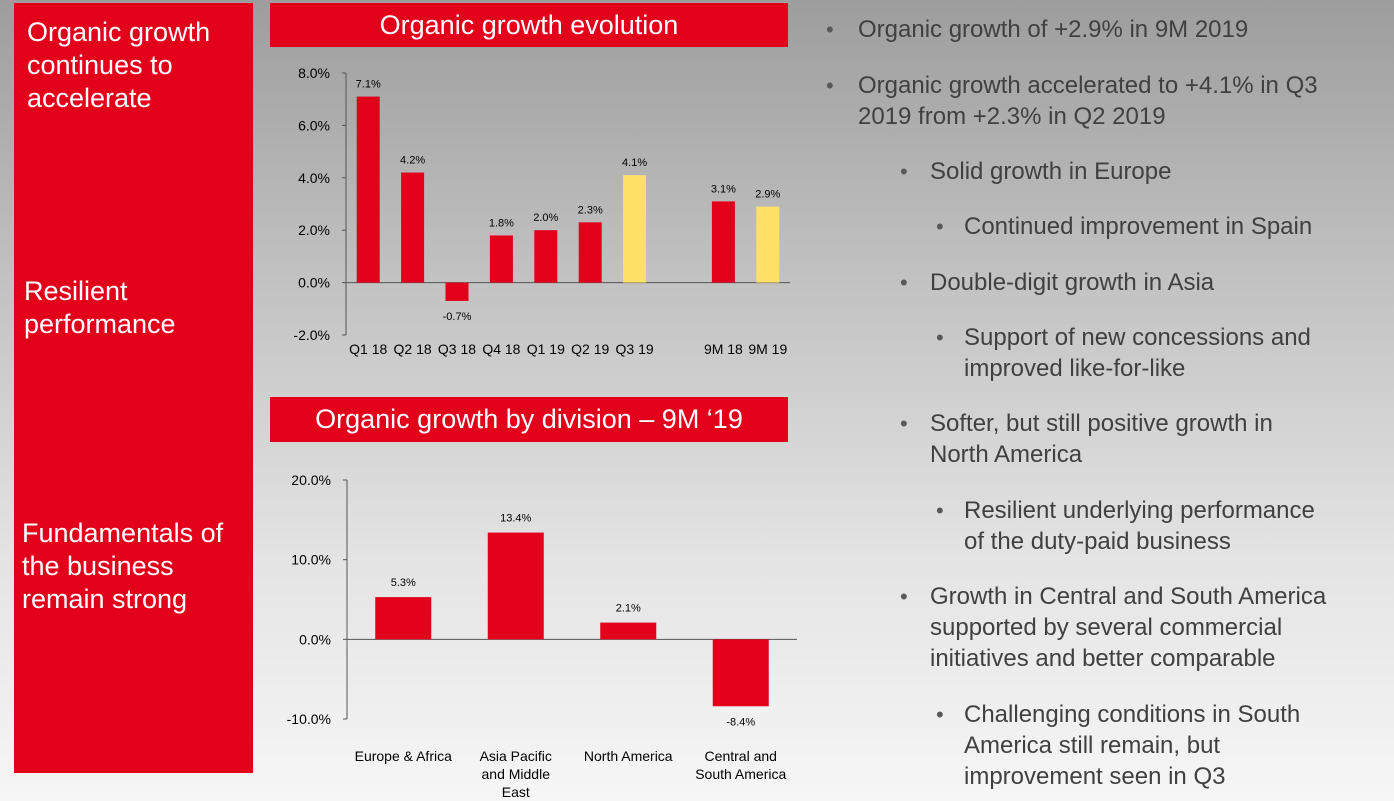 This screenshot has height=801, width=1394. Describe the element at coordinates (119, 65) in the screenshot. I see `left-section-organic-growth: Organic growth continues to accelerate` at that location.